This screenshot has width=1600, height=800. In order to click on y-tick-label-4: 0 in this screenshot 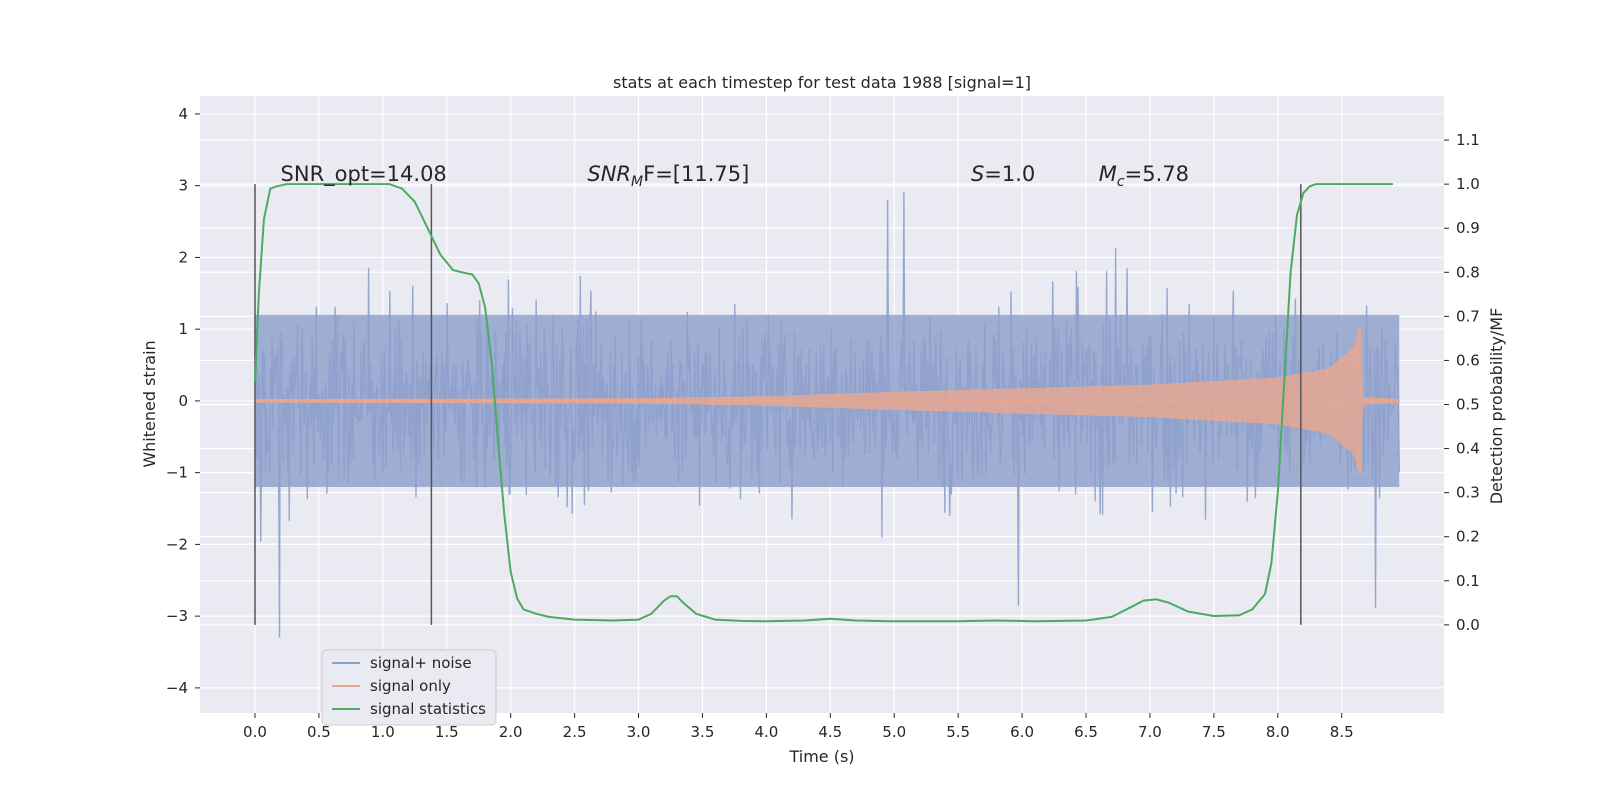, I will do `click(183, 401)`.